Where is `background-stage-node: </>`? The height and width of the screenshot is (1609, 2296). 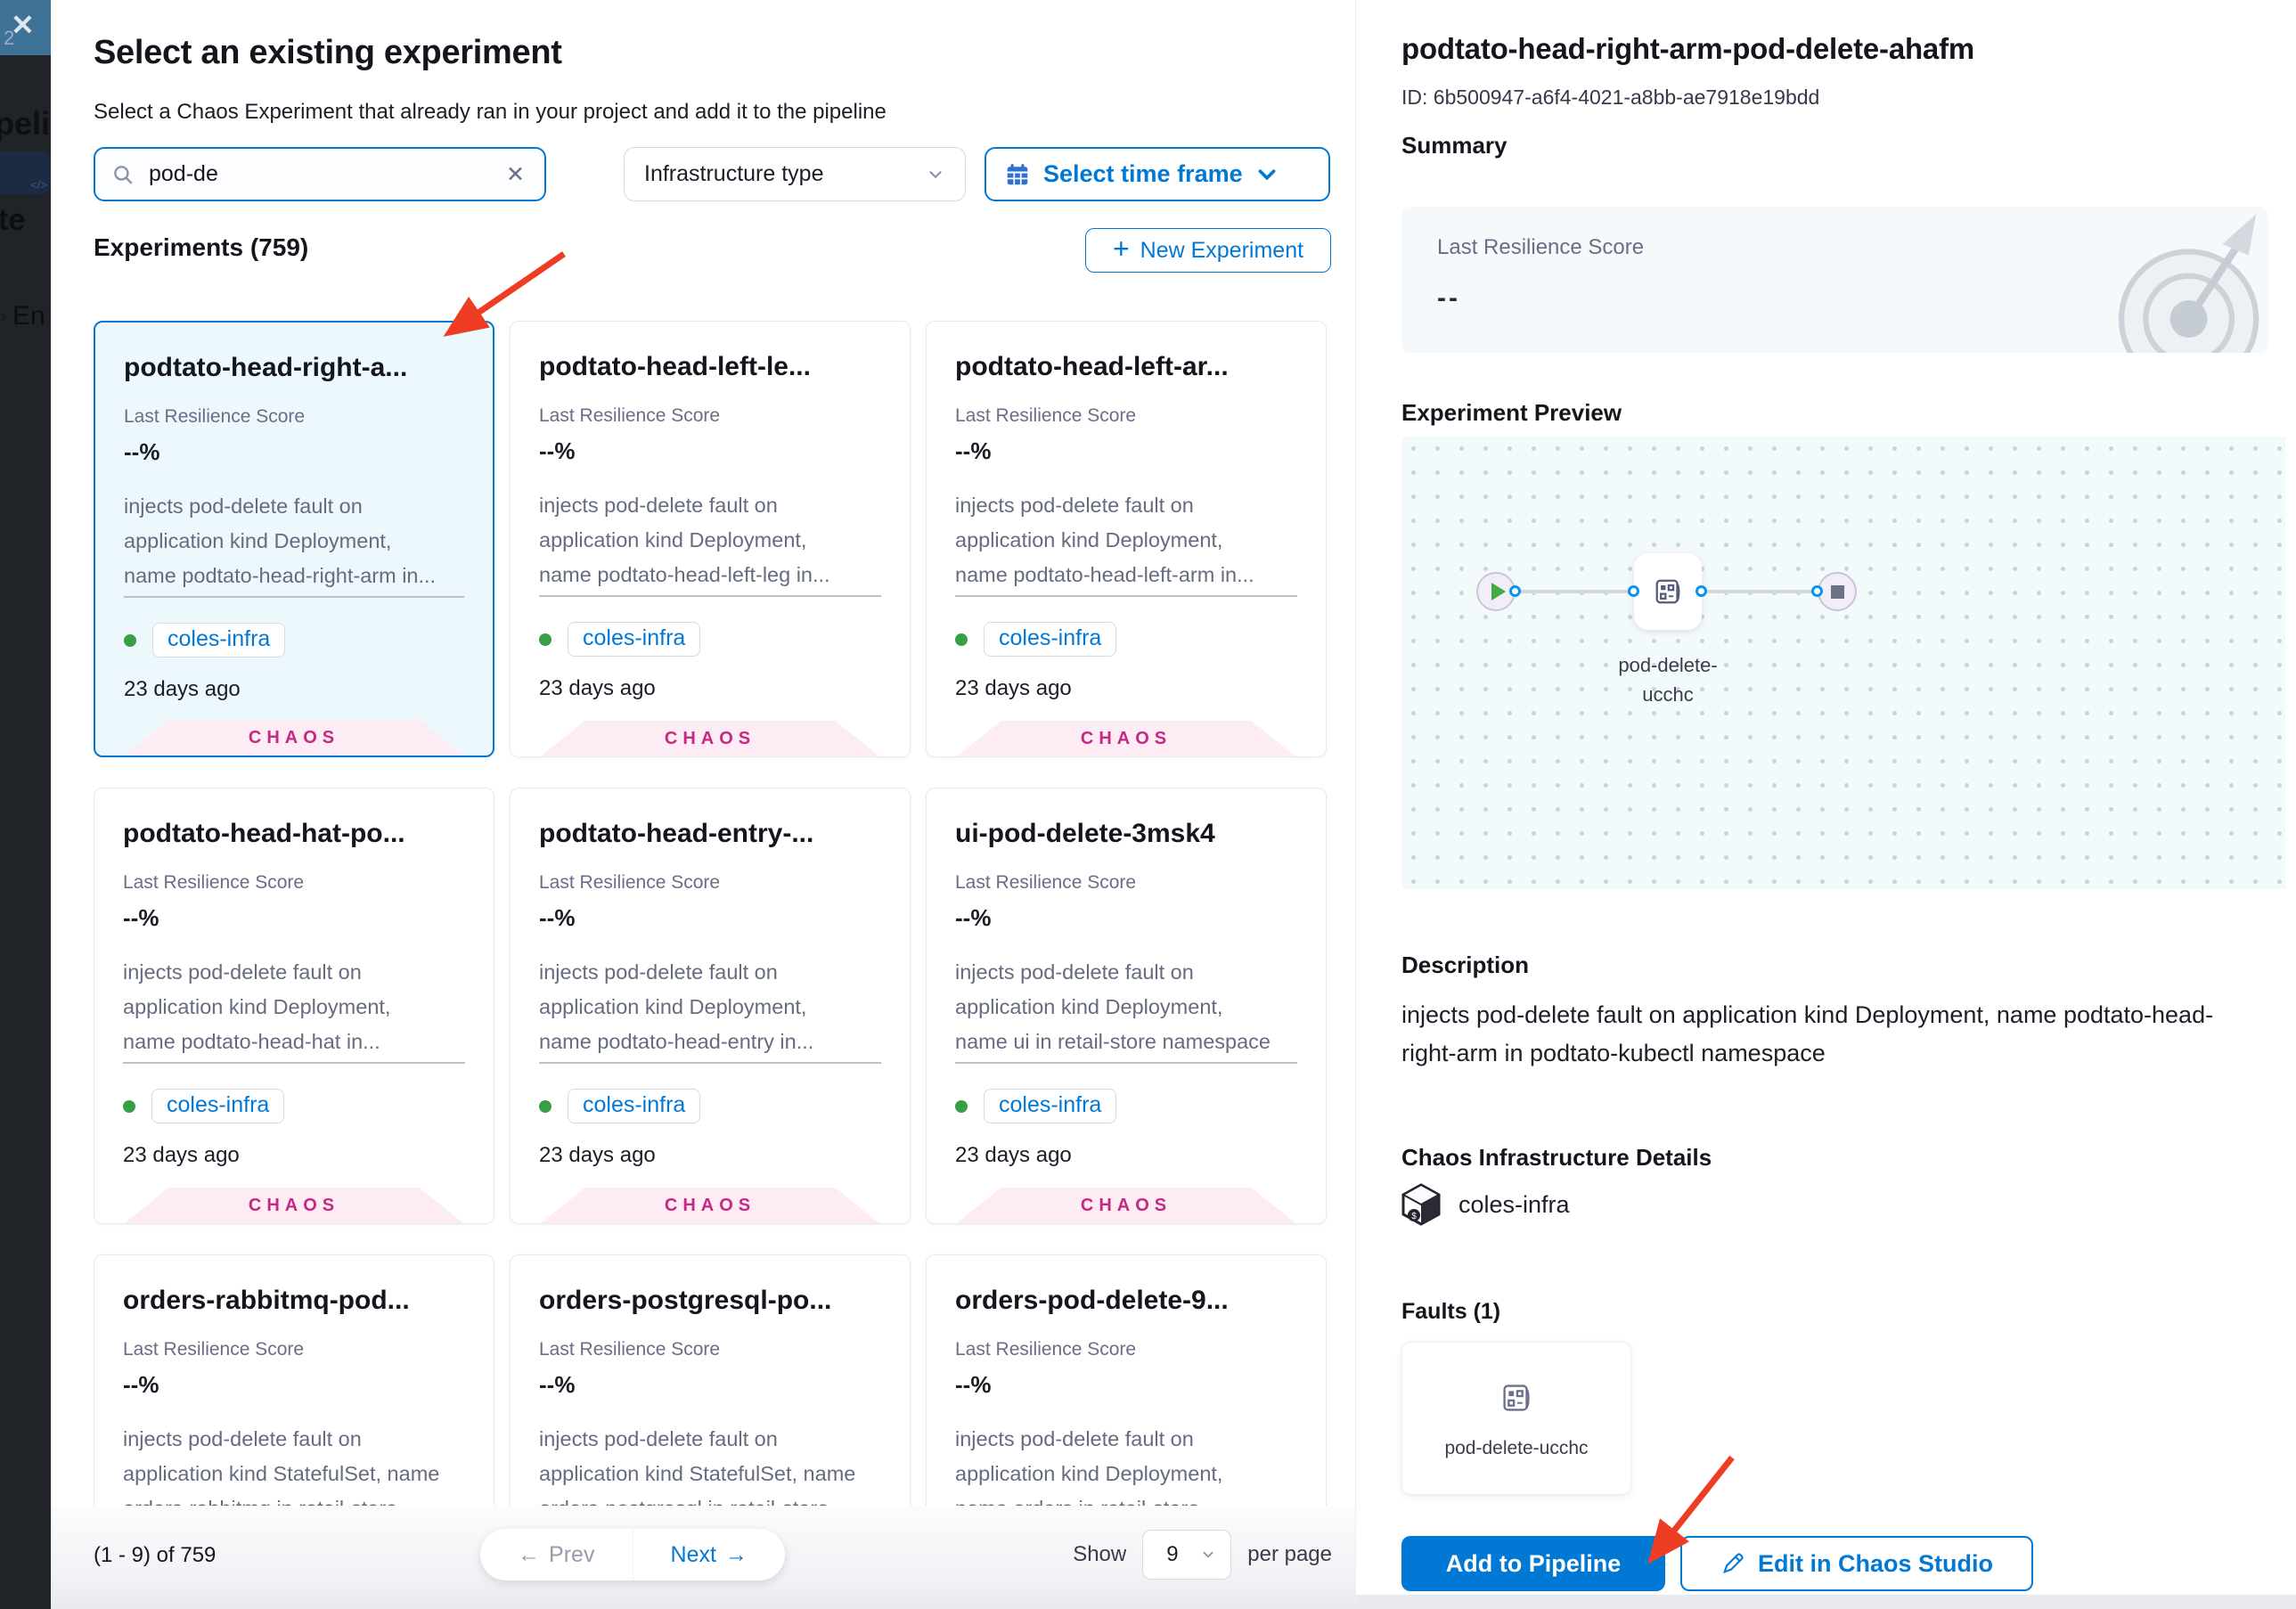 background-stage-node: </> is located at coordinates (25, 172).